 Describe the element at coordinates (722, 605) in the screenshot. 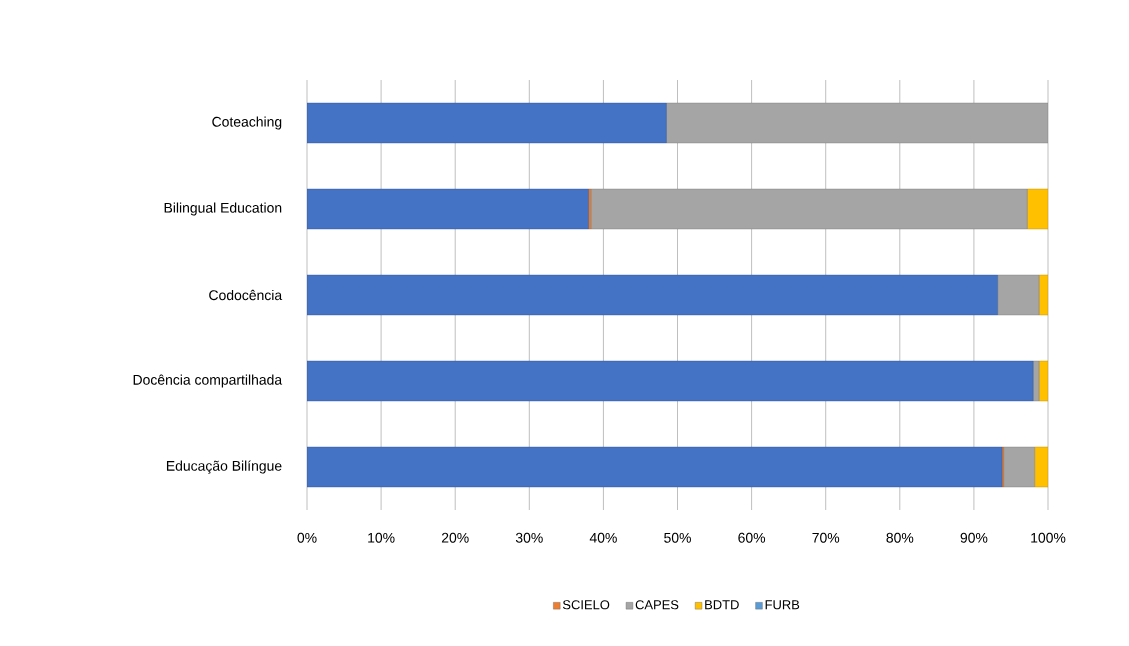

I see `legend-label: BDTD` at that location.